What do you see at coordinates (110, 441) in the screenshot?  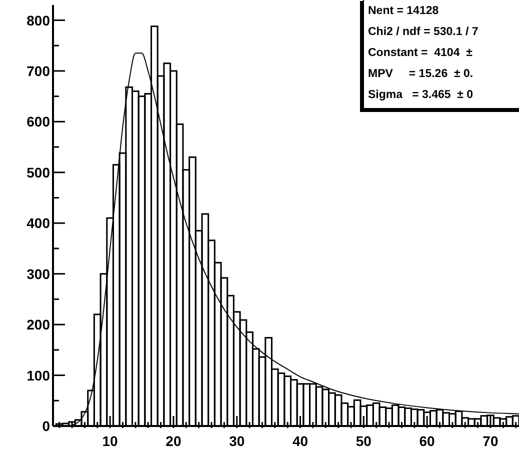 I see `x-tick-label: 10` at bounding box center [110, 441].